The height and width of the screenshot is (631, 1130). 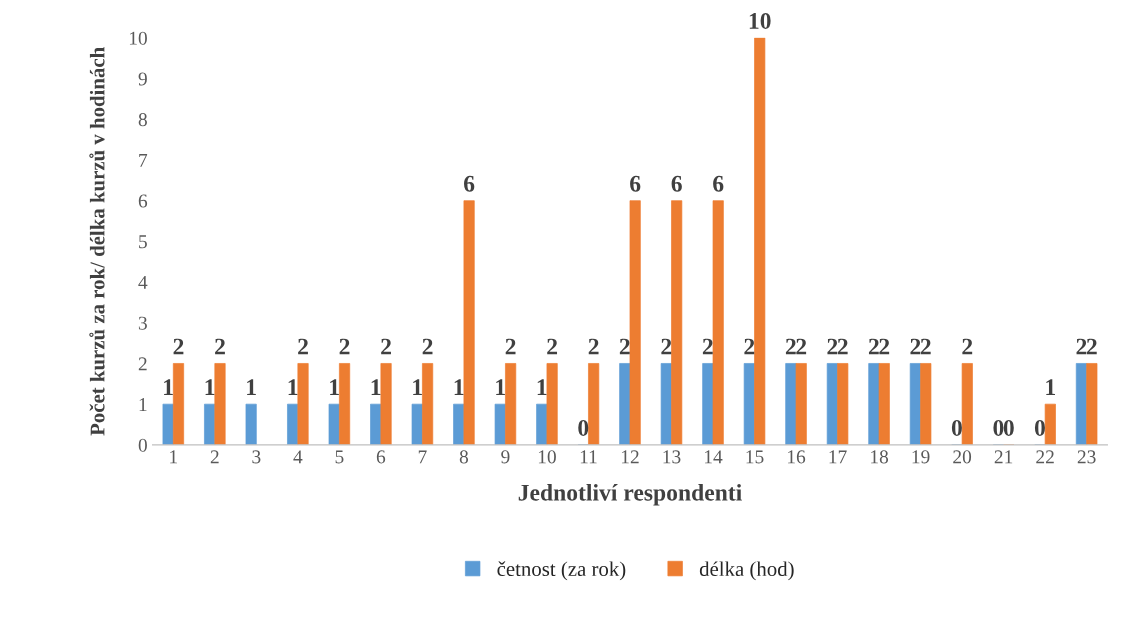 I want to click on x-tick-label: 22, so click(x=1045, y=457).